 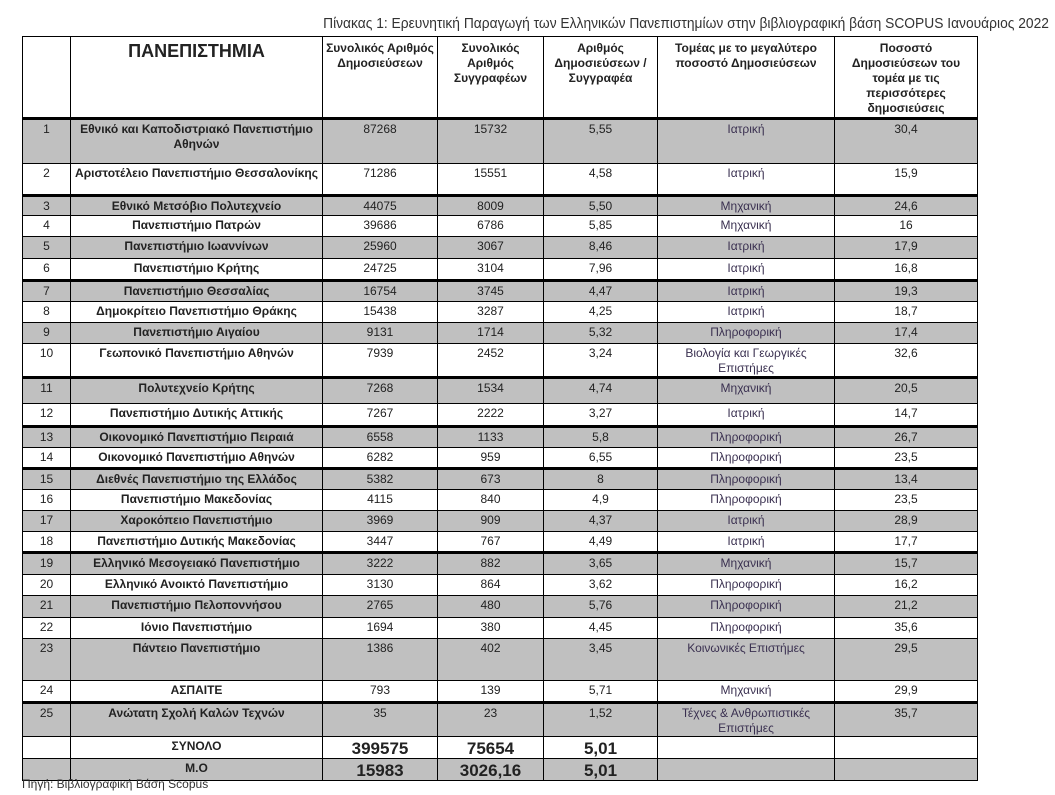 I want to click on sector-percent-cell: 29,9, so click(x=906, y=691).